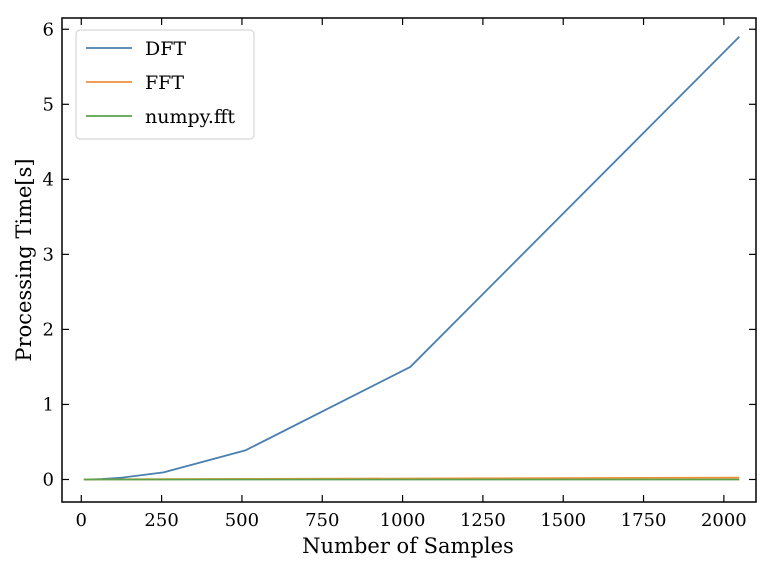 This screenshot has height=567, width=768. I want to click on x-tick-label: 1250, so click(483, 520).